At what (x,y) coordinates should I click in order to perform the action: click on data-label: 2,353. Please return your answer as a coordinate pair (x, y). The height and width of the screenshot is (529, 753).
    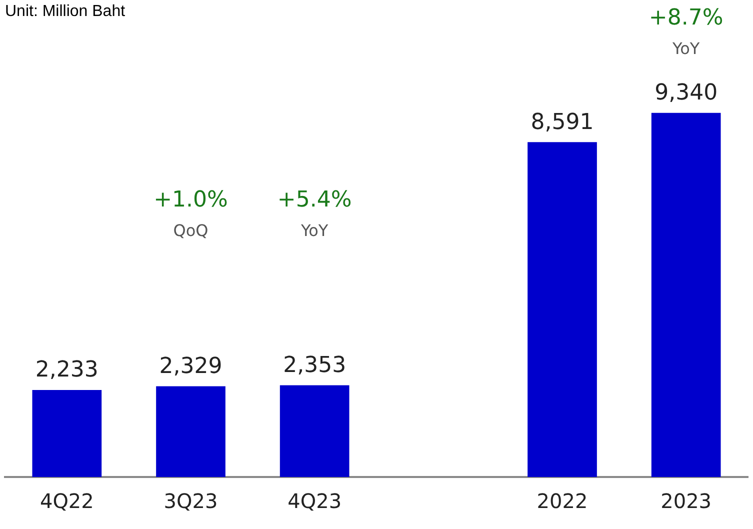
    Looking at the image, I should click on (314, 365).